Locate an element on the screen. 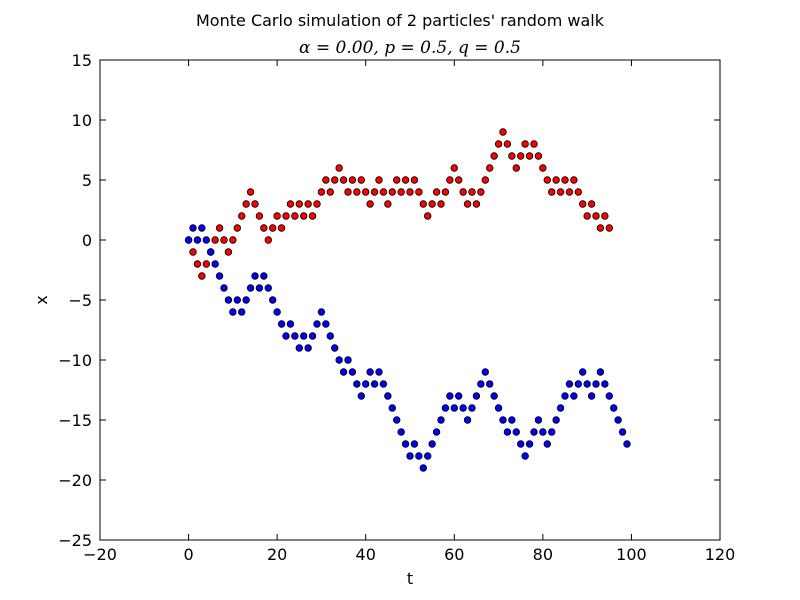 Image resolution: width=800 pixels, height=600 pixels. y-tick-label: 5 is located at coordinates (87, 180).